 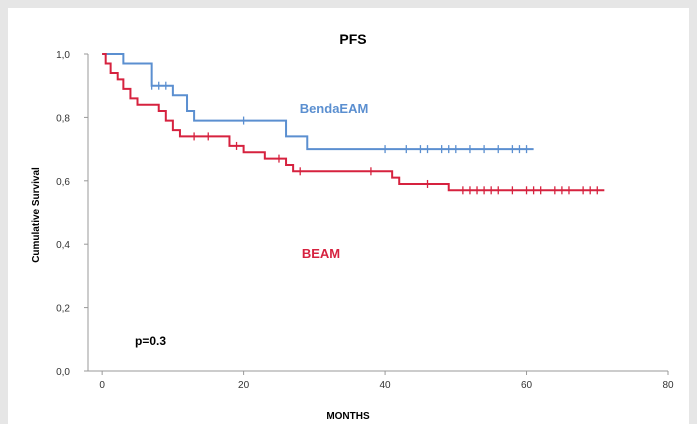 What do you see at coordinates (244, 385) in the screenshot?
I see `x-tick-label: 20` at bounding box center [244, 385].